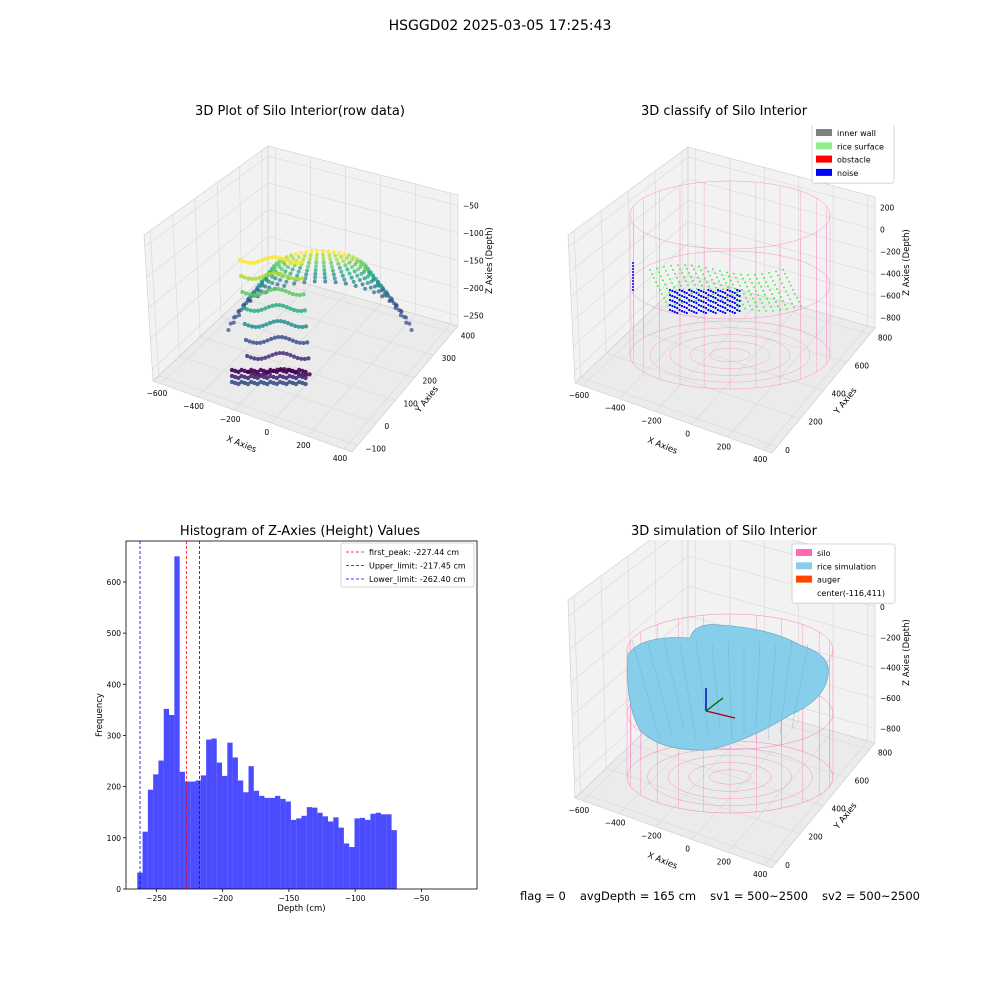  I want to click on panel4-x-axis-label: X Axies, so click(662, 861).